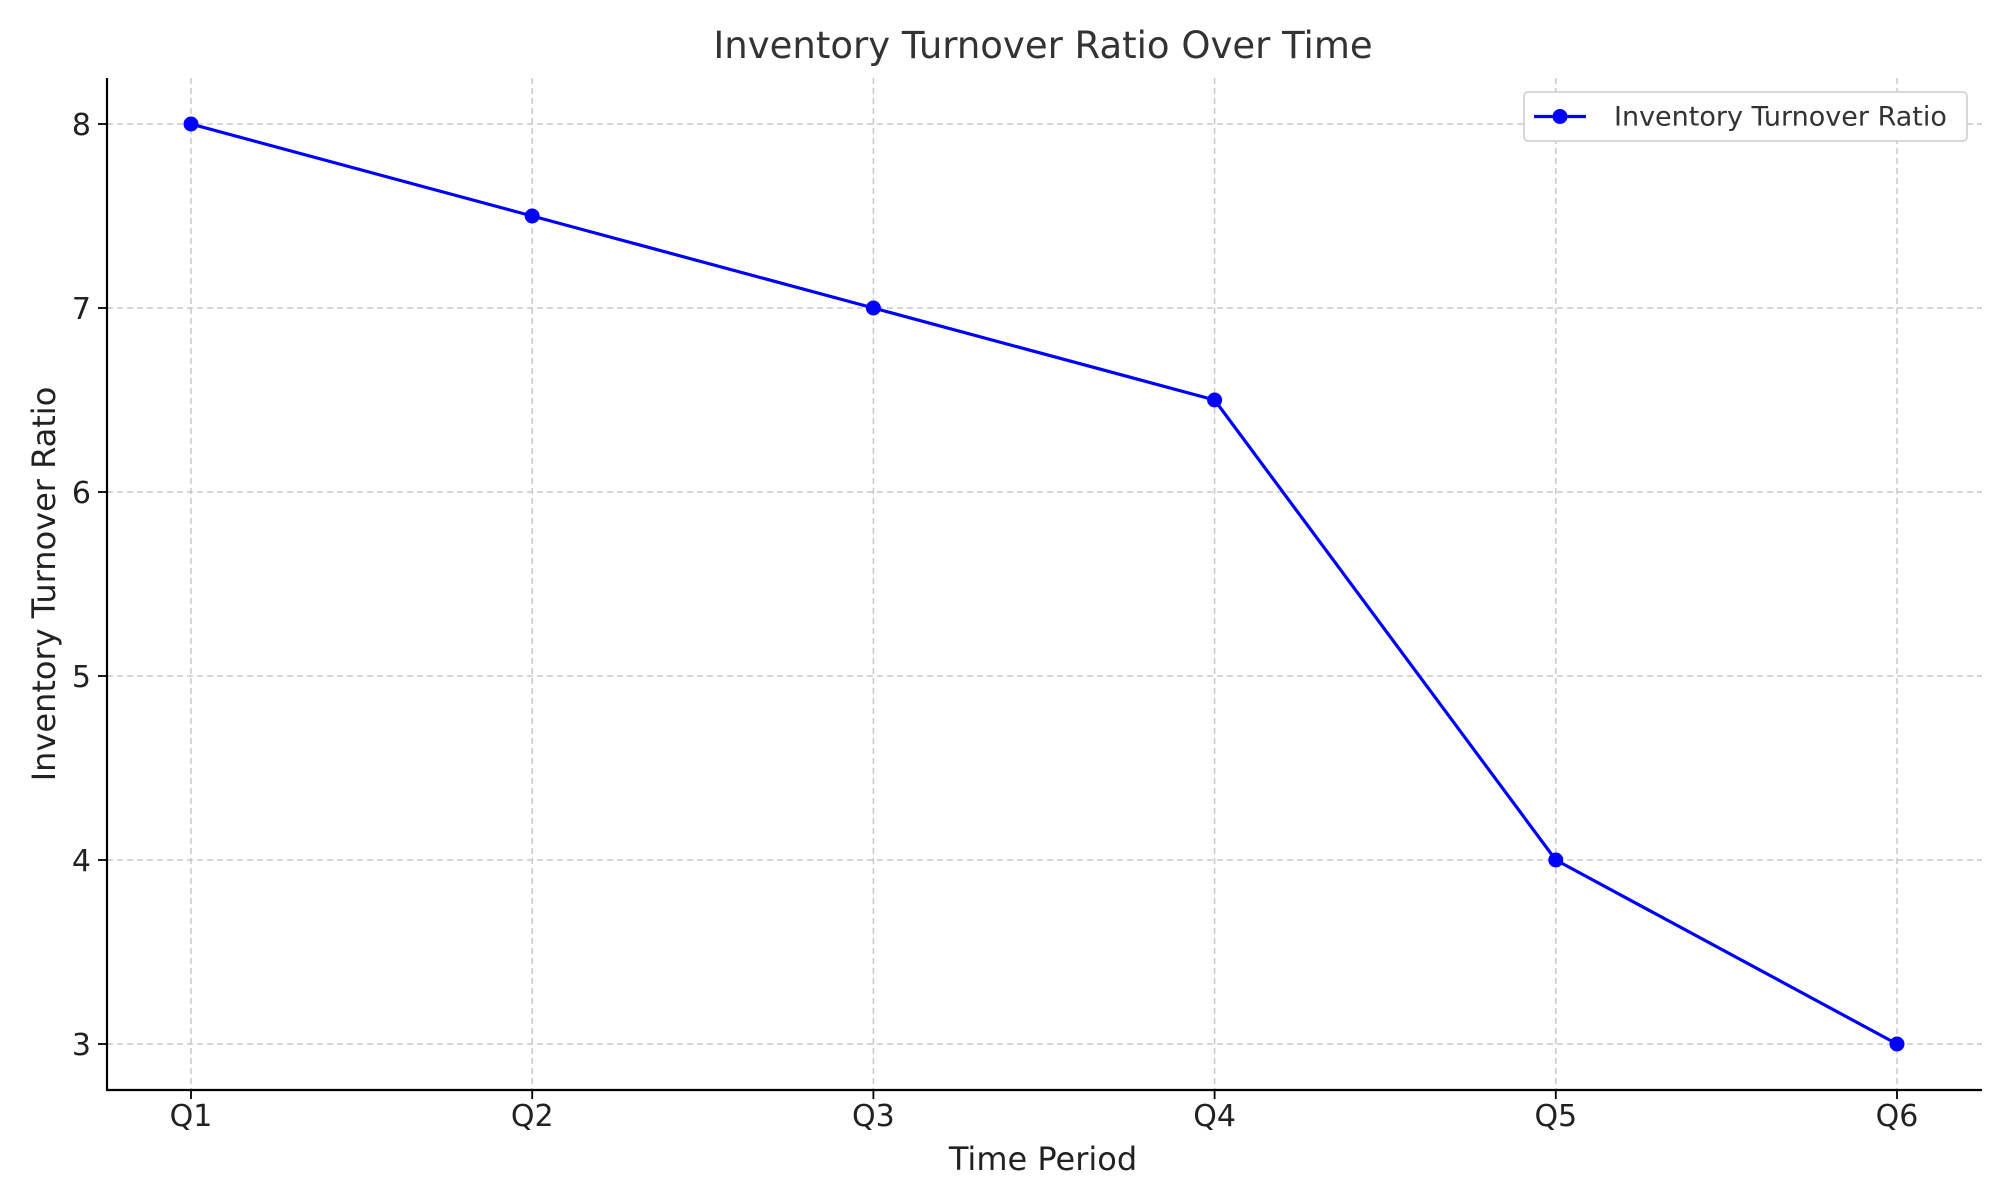  I want to click on legend-box, so click(1745, 116).